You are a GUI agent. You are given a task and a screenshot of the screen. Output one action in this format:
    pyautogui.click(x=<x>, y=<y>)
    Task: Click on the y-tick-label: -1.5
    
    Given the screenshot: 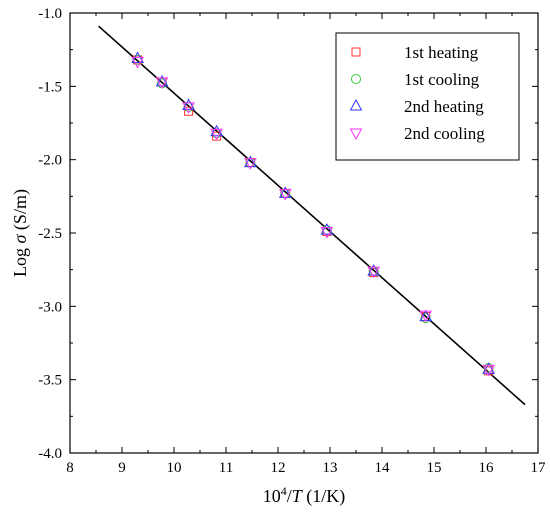 What is the action you would take?
    pyautogui.click(x=50, y=87)
    